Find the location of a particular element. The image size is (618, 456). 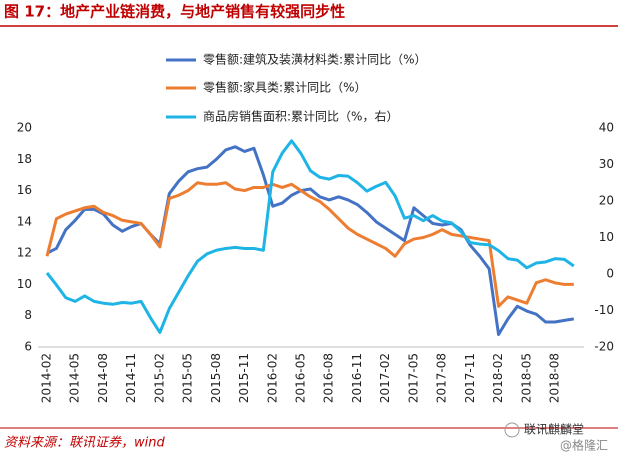

x-tick-label: 2017-08 is located at coordinates (442, 378).